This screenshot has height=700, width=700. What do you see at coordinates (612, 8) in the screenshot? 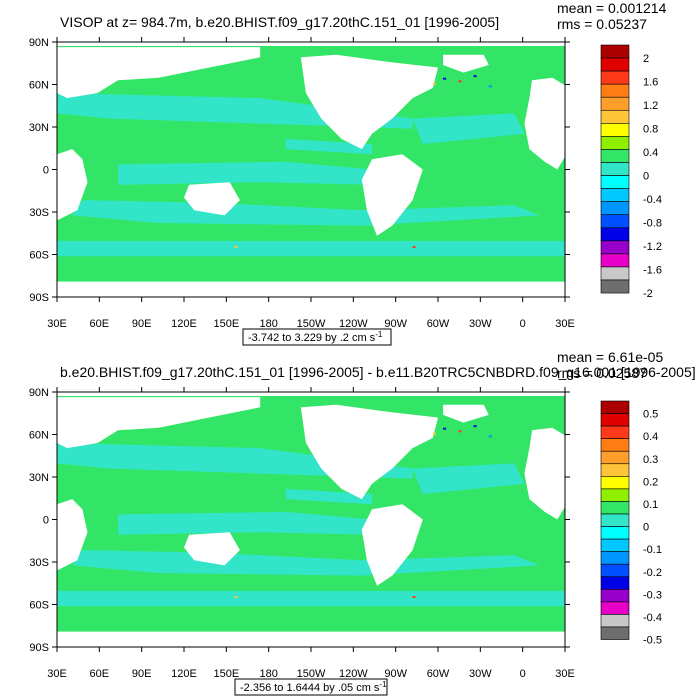
I see `top-map-mean: mean = 0.001214` at bounding box center [612, 8].